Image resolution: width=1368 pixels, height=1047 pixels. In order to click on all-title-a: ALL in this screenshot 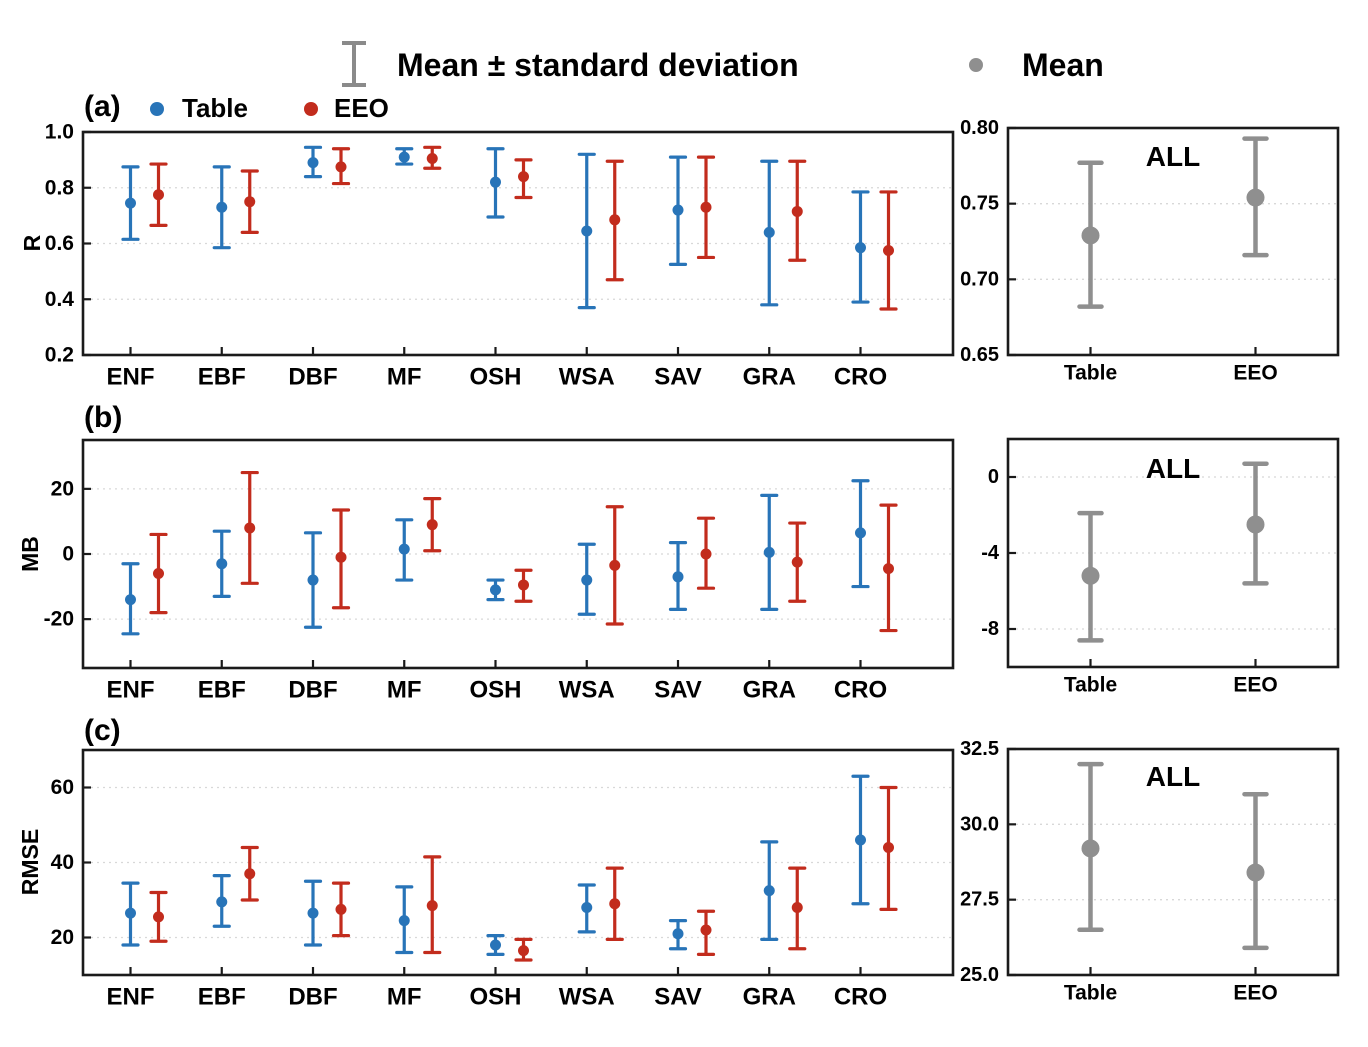, I will do `click(1173, 156)`.